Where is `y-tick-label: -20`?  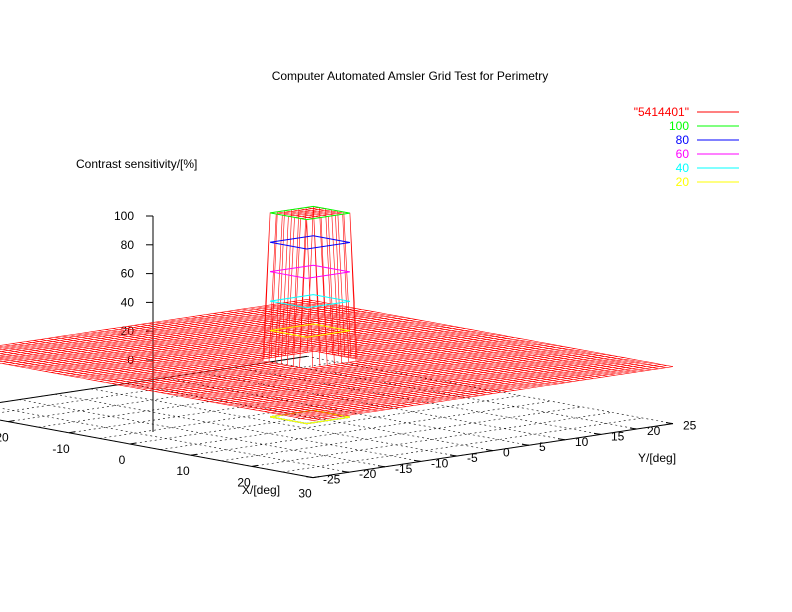
y-tick-label: -20 is located at coordinates (368, 474).